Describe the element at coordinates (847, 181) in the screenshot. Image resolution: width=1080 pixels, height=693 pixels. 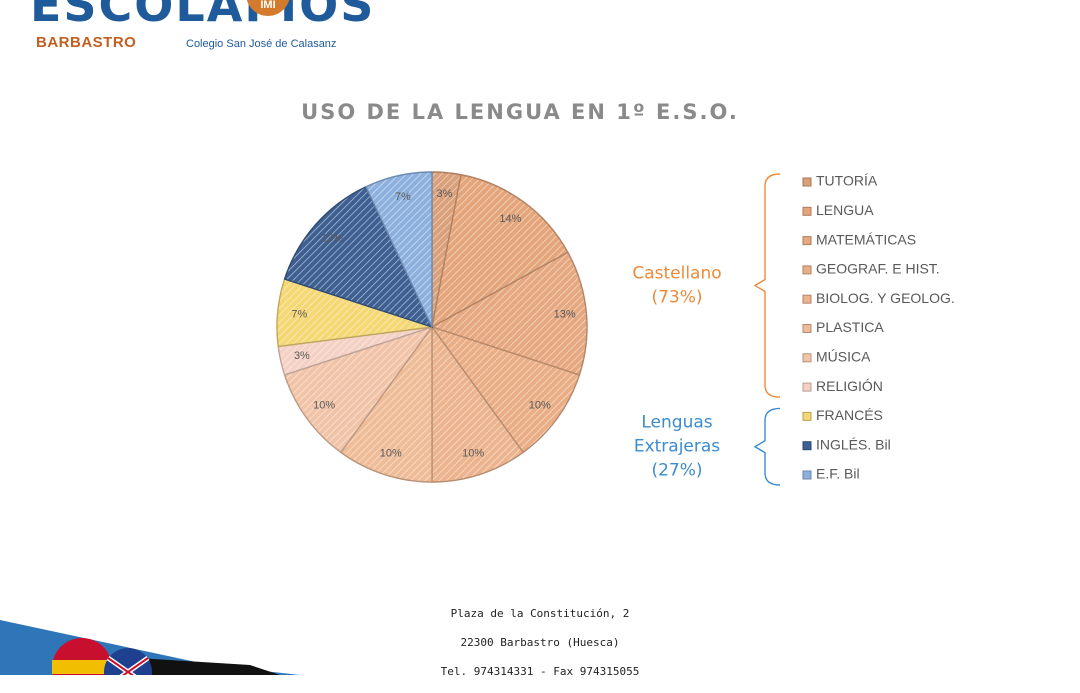
I see `legend-entry: TUTORÍA` at that location.